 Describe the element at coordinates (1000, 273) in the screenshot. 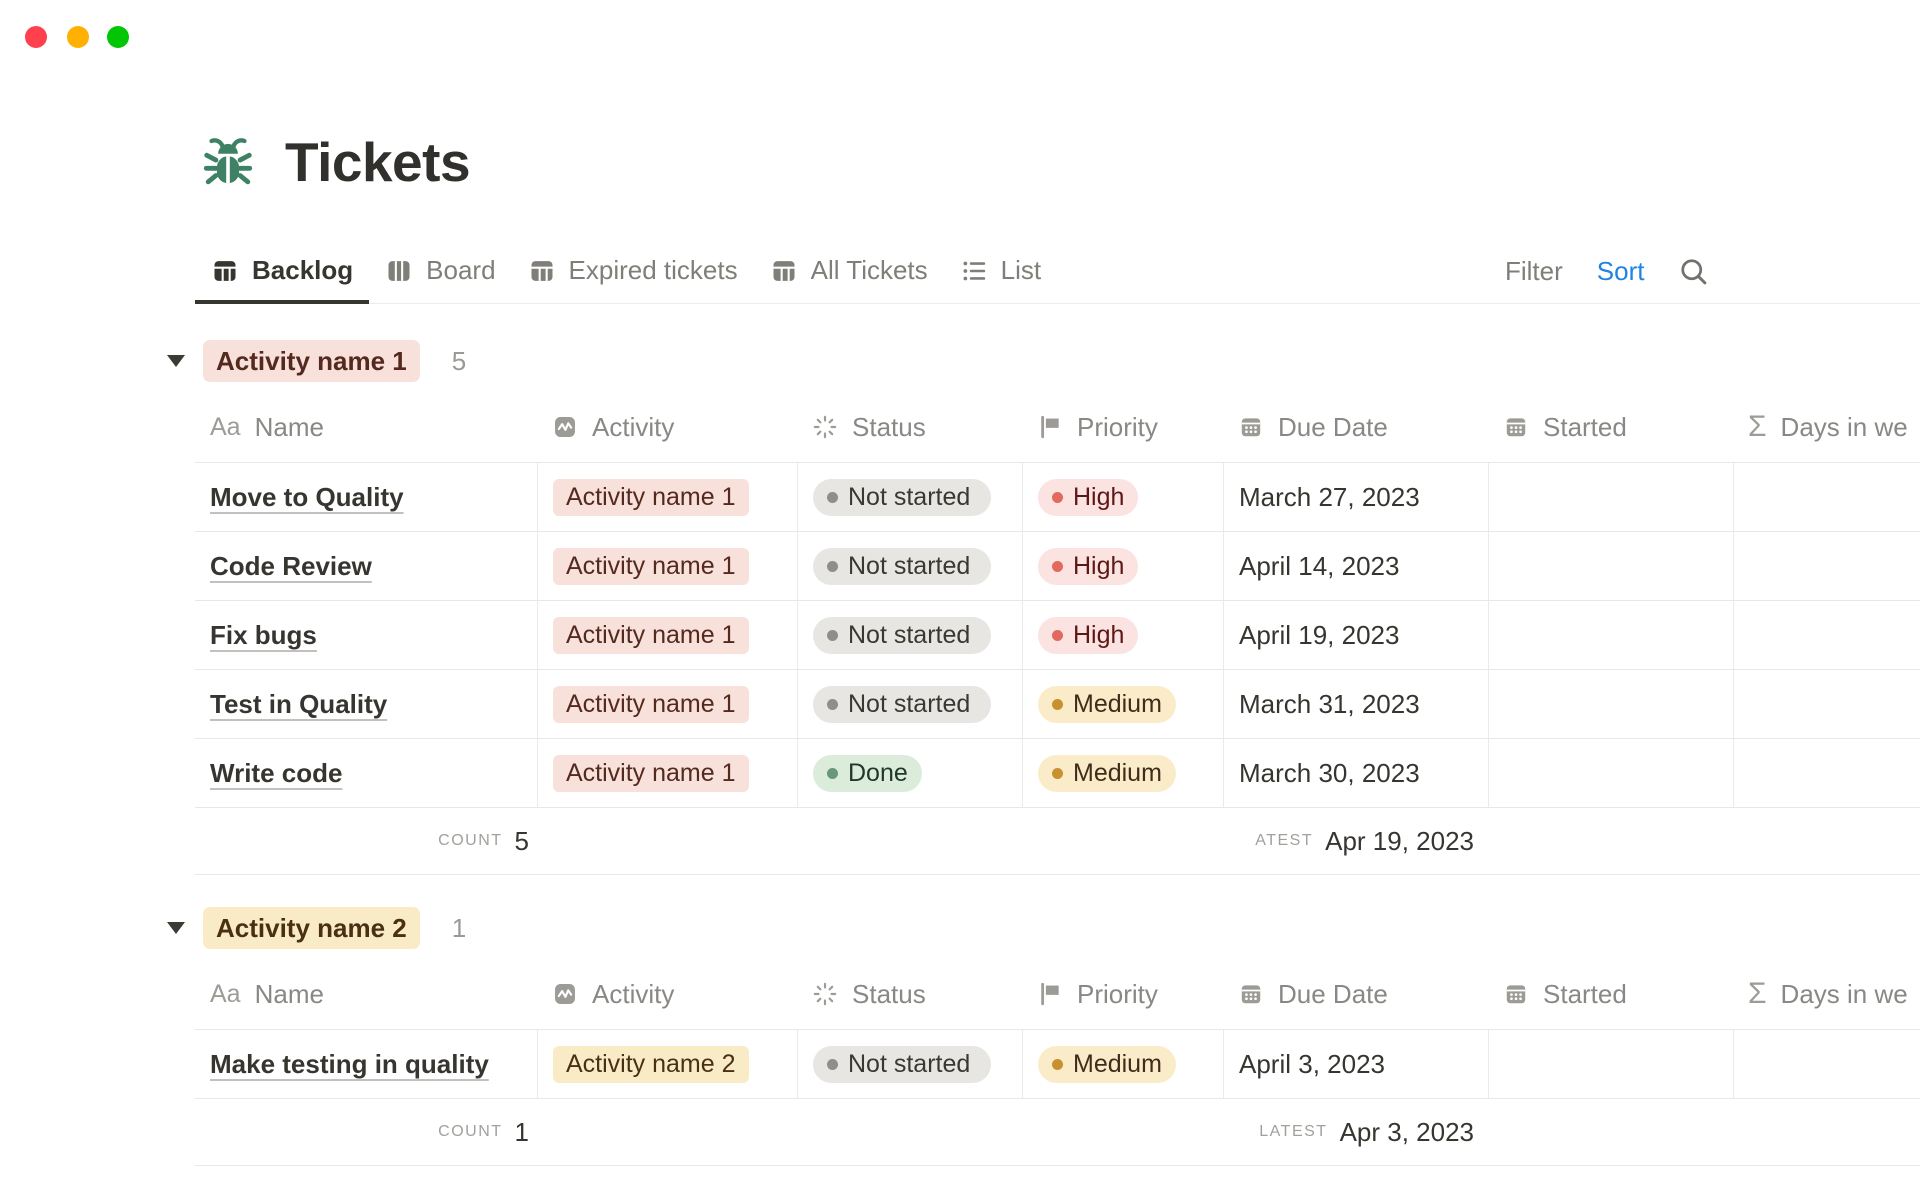

I see `tab-list: List` at that location.